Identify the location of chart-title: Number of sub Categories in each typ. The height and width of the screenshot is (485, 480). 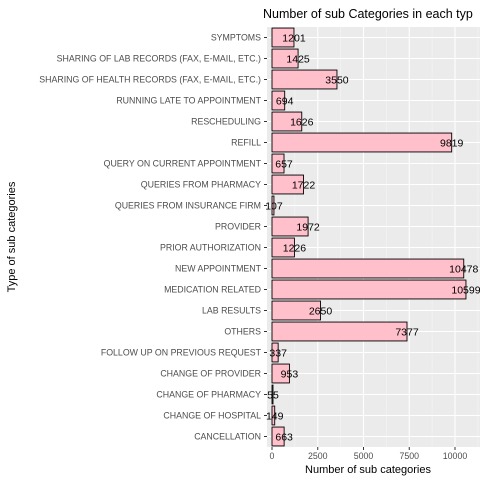
(368, 14).